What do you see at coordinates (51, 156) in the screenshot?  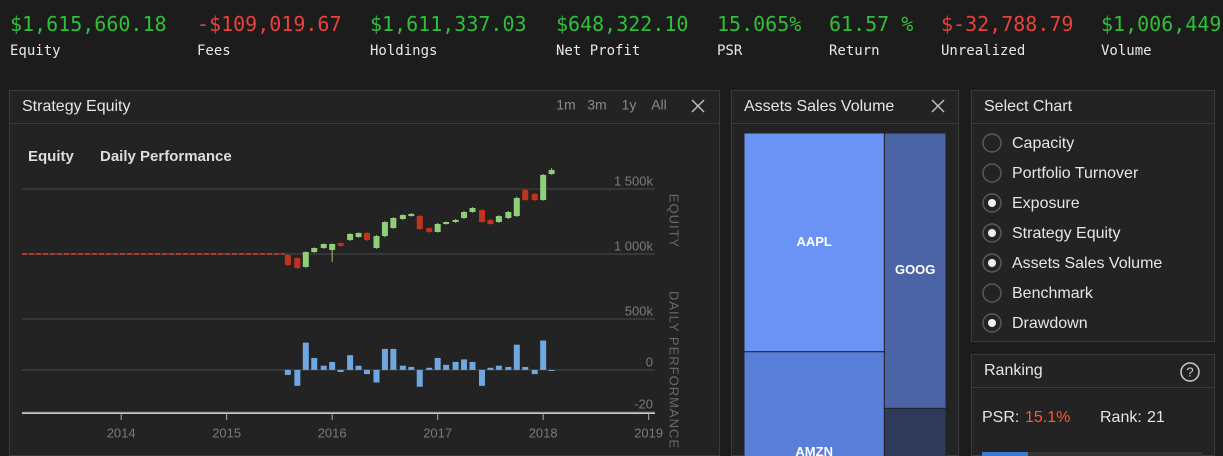 I see `chart-tab: Equity` at bounding box center [51, 156].